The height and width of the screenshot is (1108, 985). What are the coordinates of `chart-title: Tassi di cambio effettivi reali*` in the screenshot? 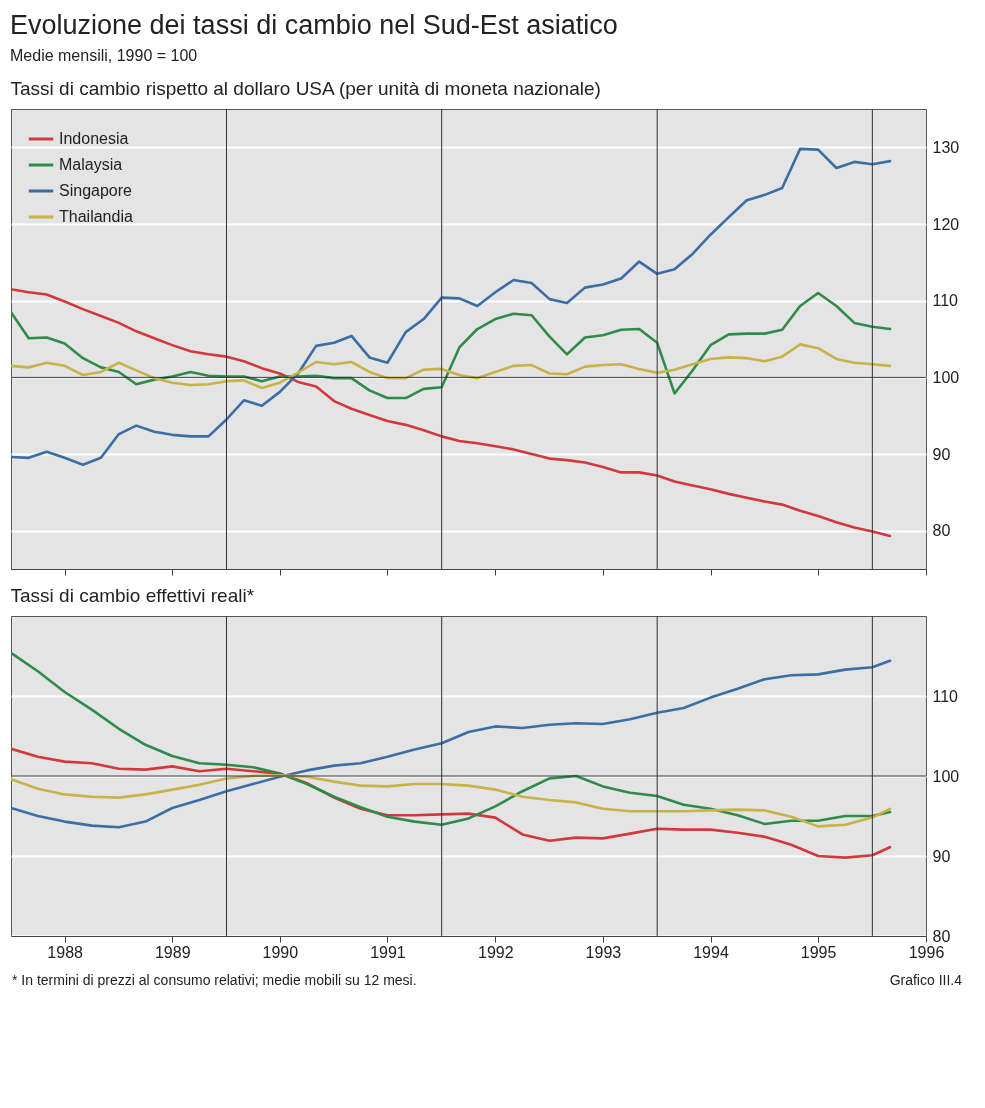 It's located at (132, 595).